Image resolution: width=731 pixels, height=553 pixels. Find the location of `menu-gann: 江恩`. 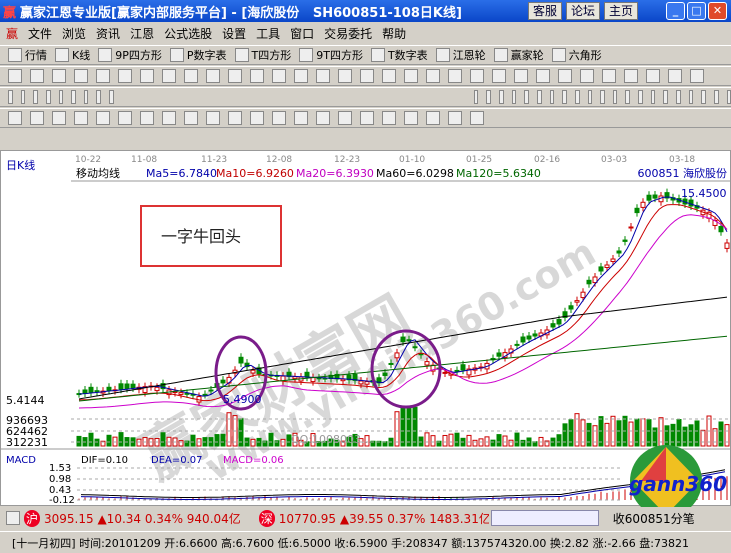

menu-gann: 江恩 is located at coordinates (142, 33).